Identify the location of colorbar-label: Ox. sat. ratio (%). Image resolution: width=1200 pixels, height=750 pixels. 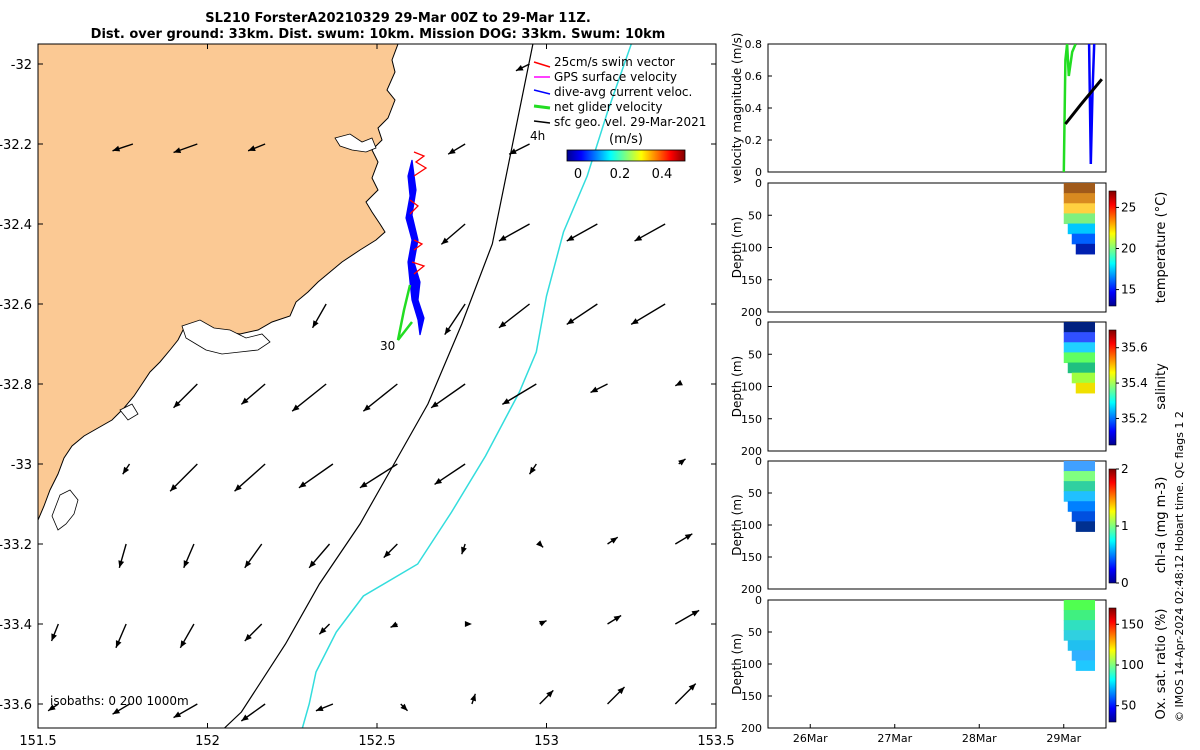
(1161, 664).